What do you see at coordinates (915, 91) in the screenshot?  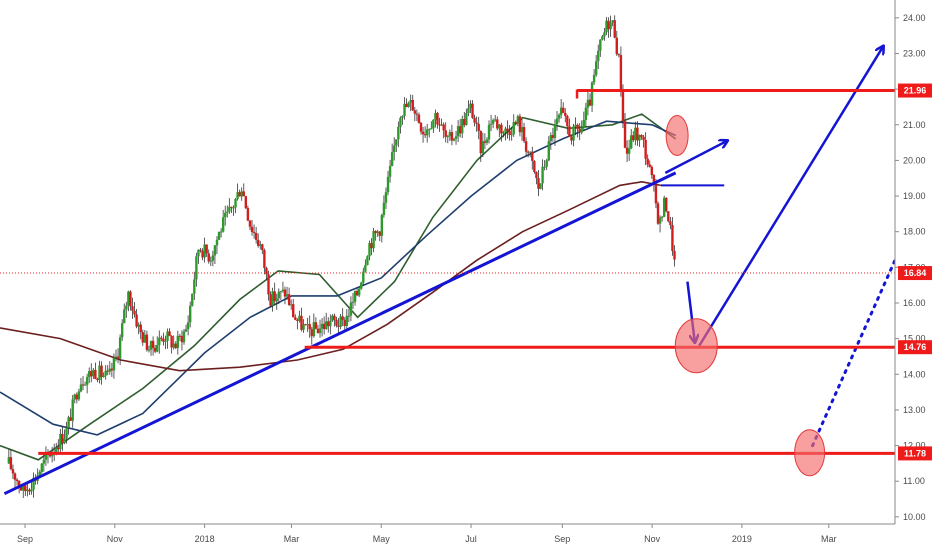 I see `price-badge-label: 21.96` at bounding box center [915, 91].